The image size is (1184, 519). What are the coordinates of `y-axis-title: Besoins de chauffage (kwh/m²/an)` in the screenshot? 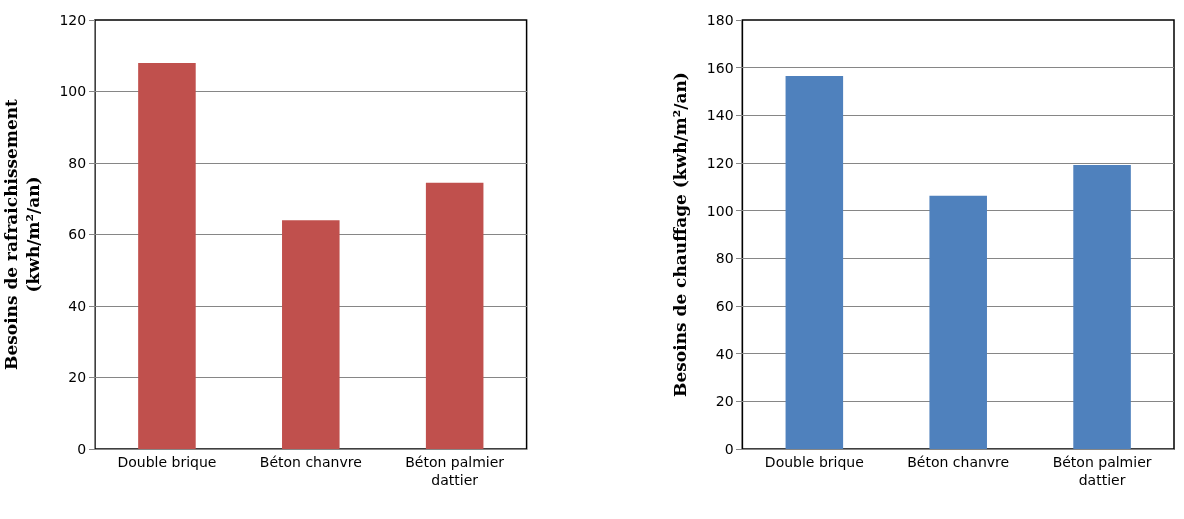 It's located at (680, 234).